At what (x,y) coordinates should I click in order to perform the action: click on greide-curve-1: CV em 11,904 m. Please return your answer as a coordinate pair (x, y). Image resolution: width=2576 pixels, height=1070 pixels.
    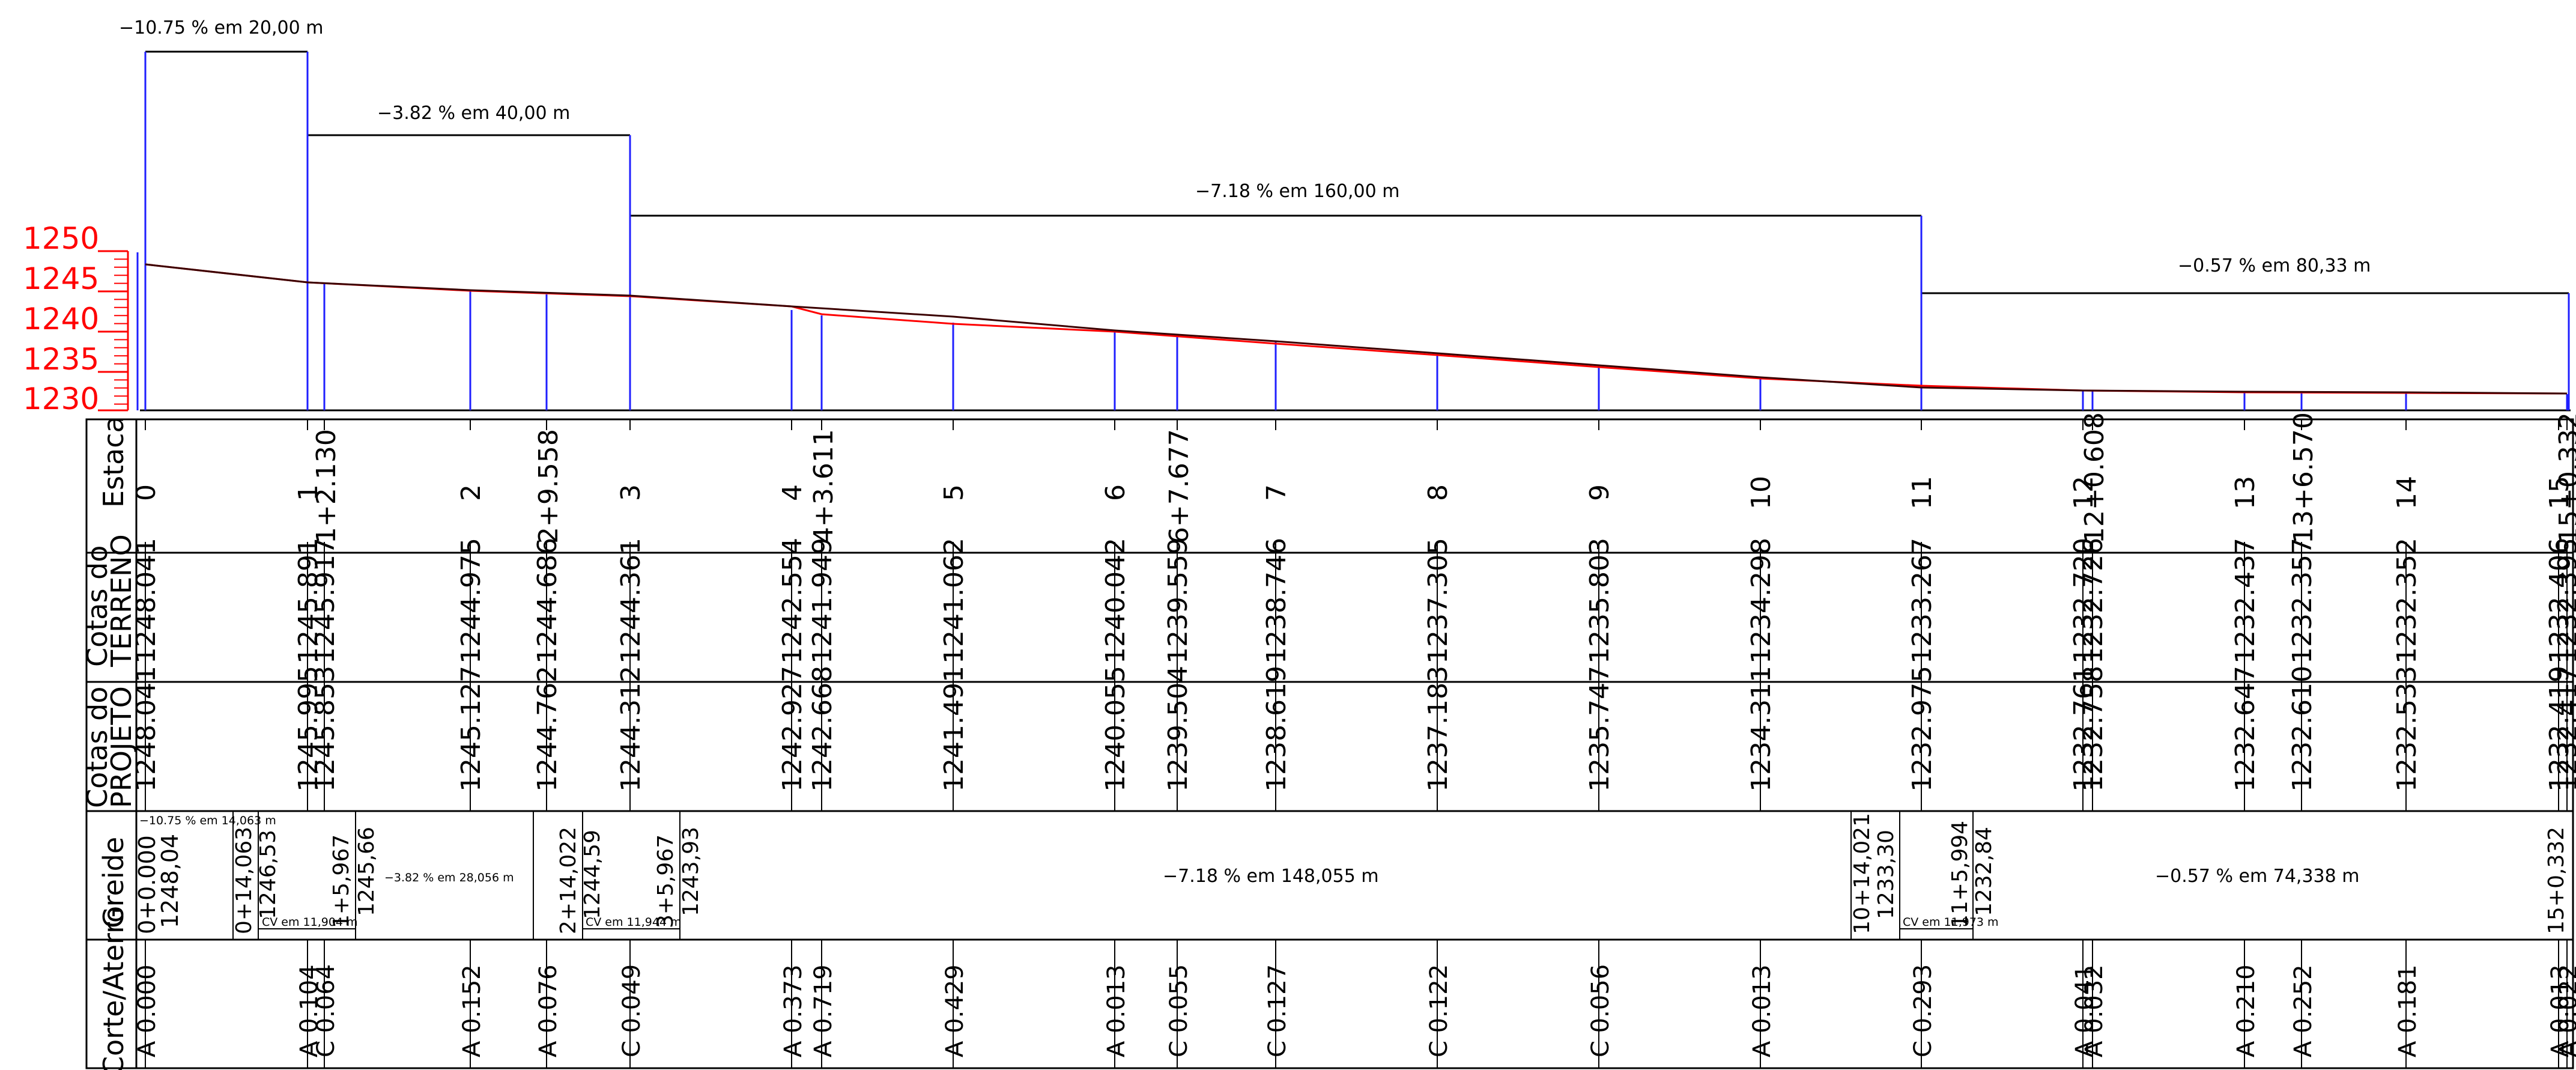
    Looking at the image, I should click on (310, 923).